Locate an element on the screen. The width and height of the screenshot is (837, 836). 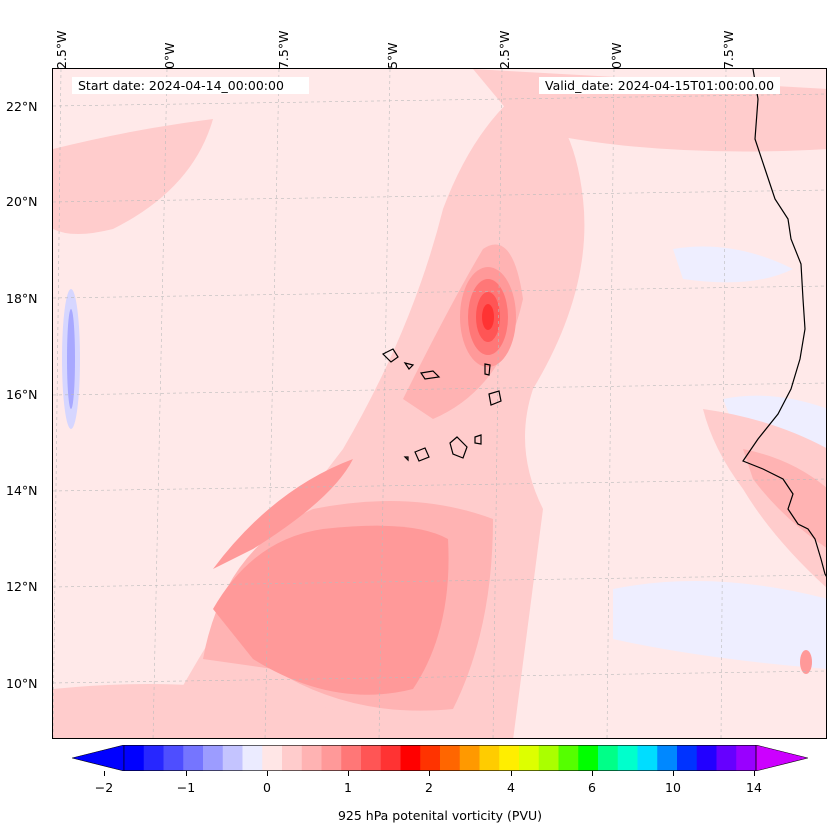
coastline is located at coordinates (784, 323).